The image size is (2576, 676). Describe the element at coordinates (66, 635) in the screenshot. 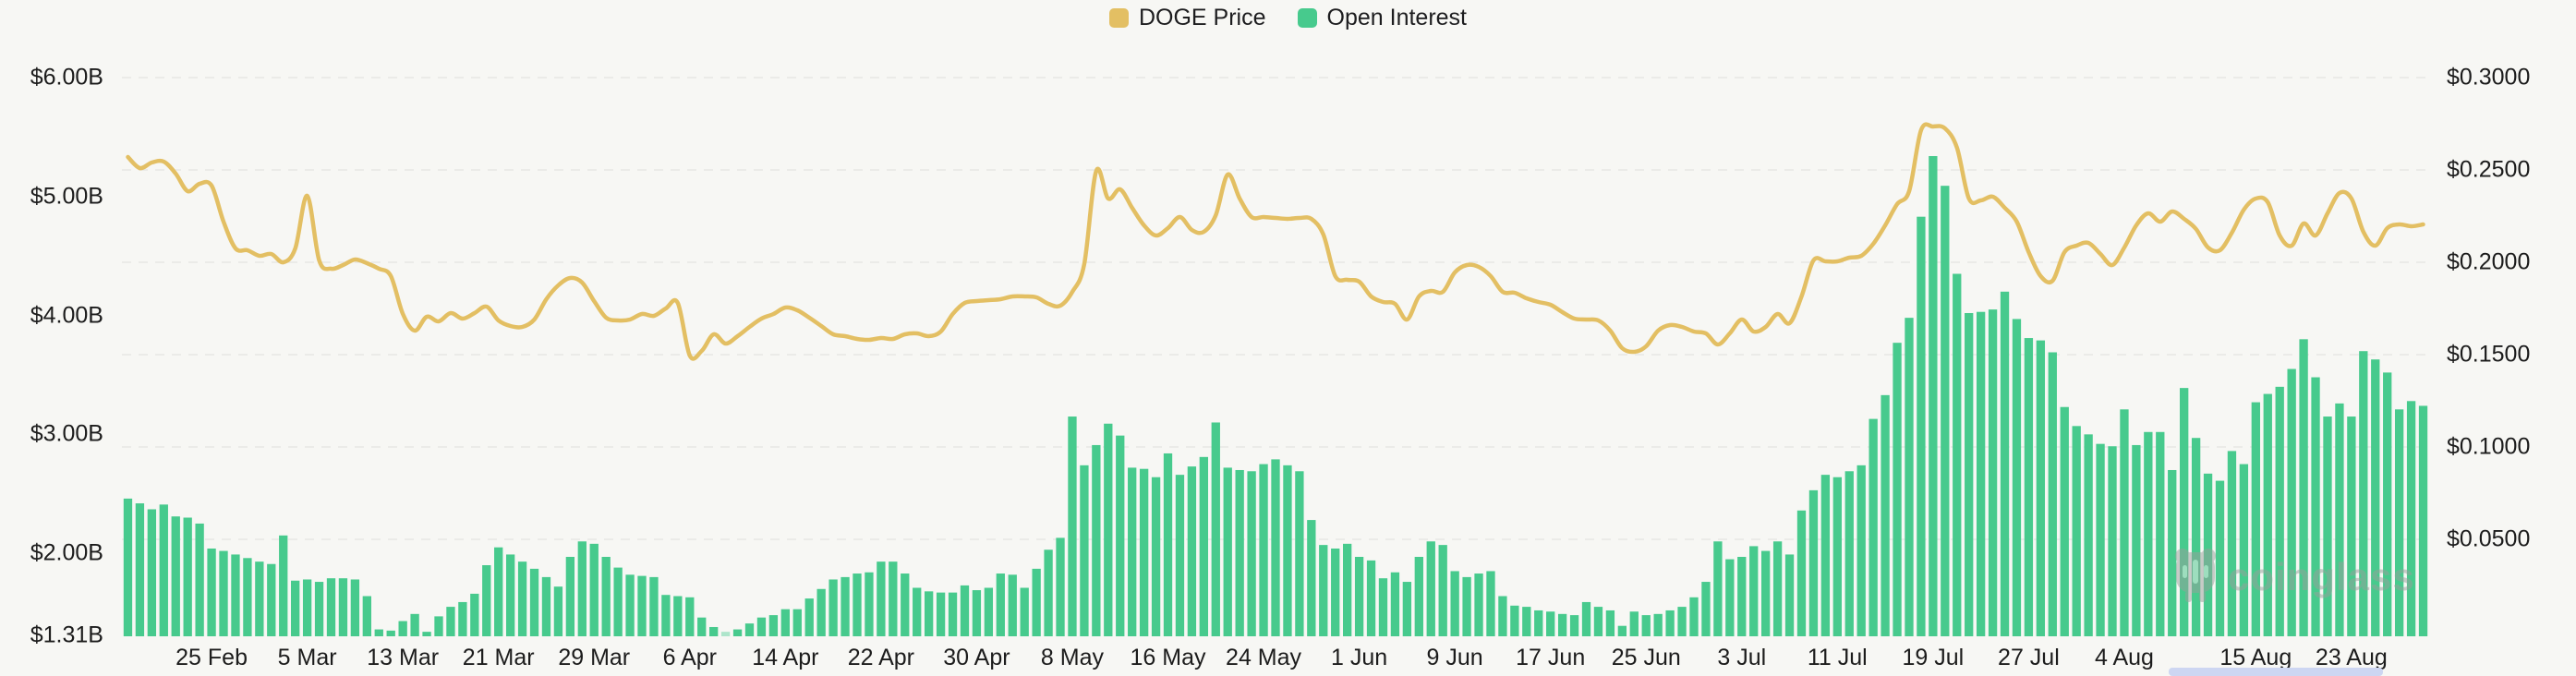

I see `y-axis-left-label: $1.31B` at that location.